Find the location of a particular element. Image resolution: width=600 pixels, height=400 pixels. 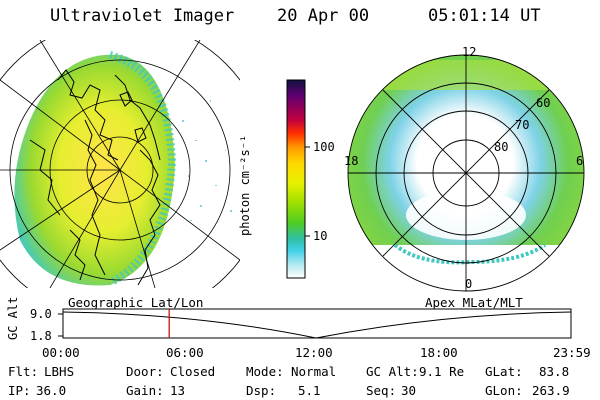

gcalt-value: 9.1 Re is located at coordinates (442, 371).